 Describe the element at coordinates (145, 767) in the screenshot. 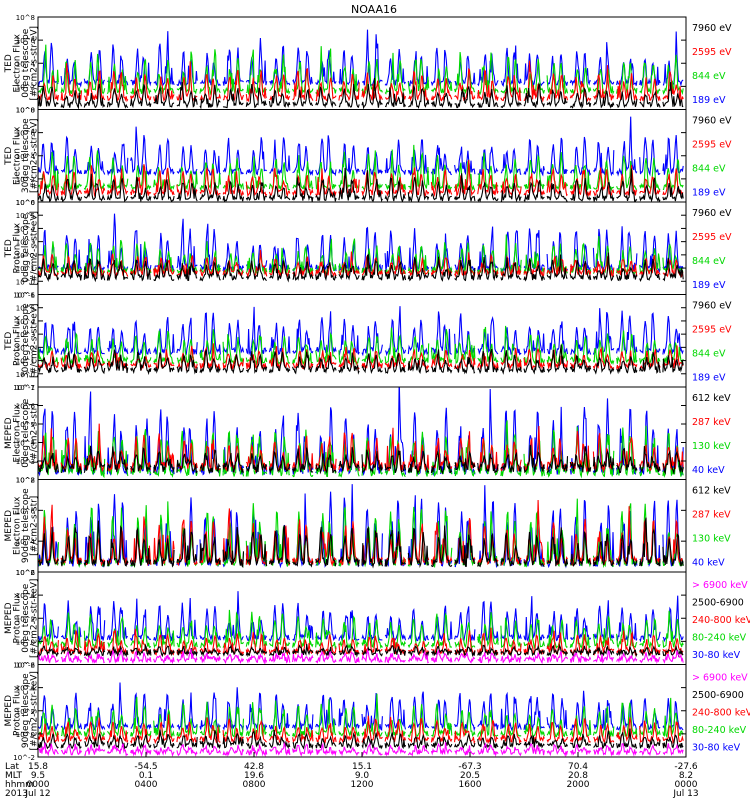

I see `x-tick-label: -54.5` at that location.